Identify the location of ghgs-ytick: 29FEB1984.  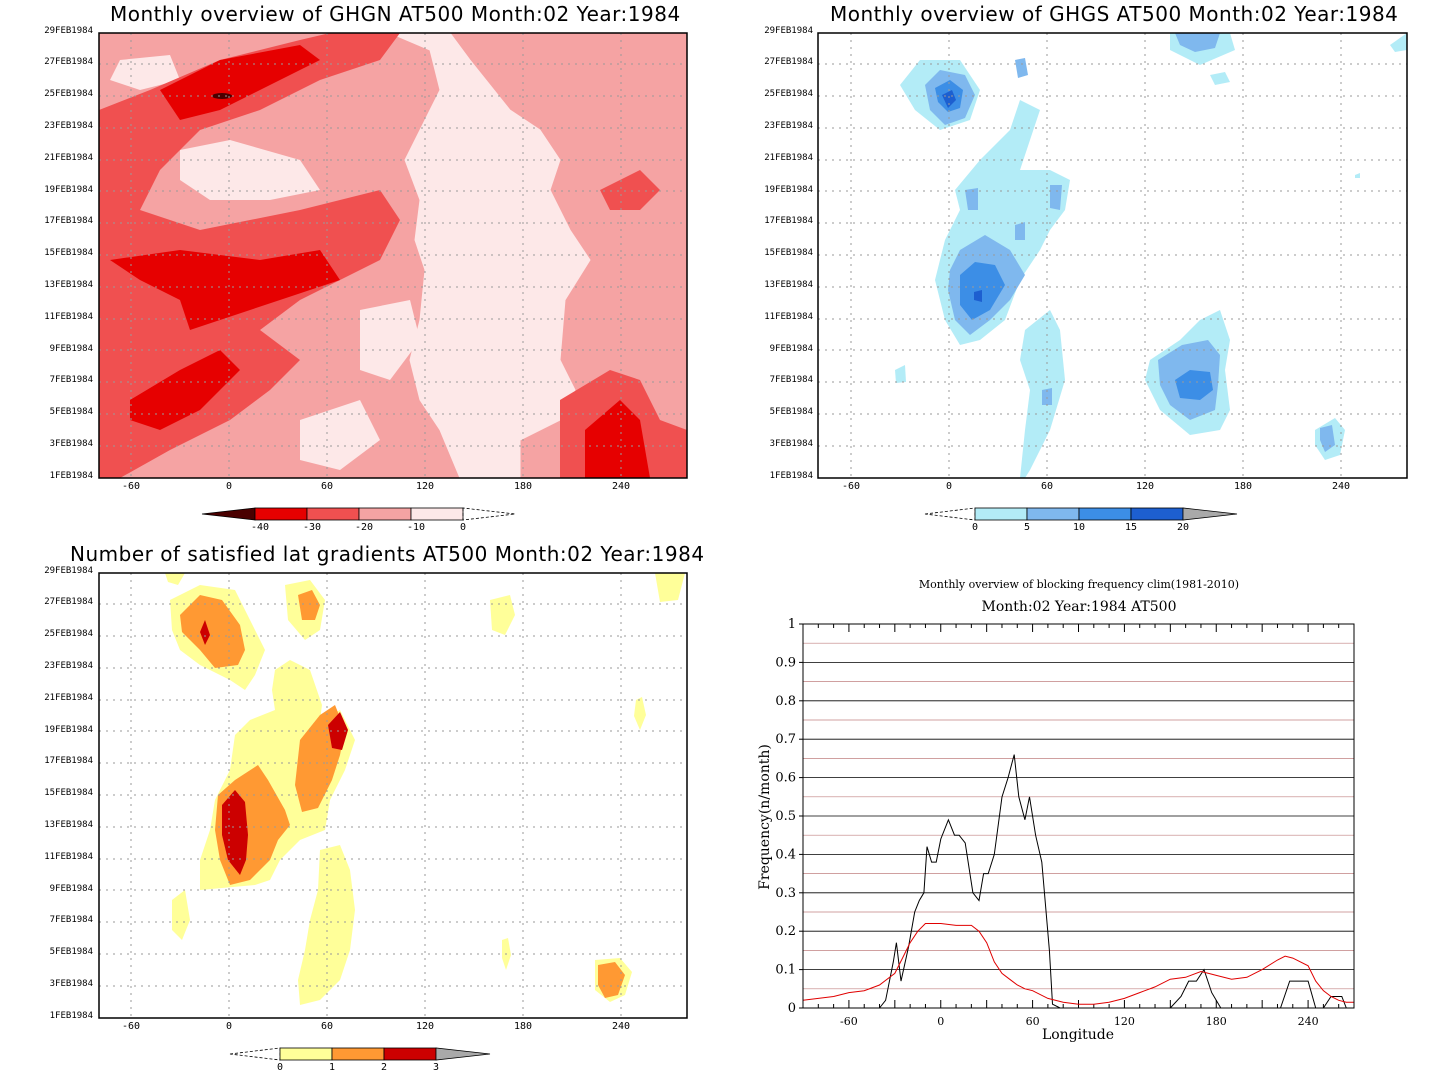
(788, 31).